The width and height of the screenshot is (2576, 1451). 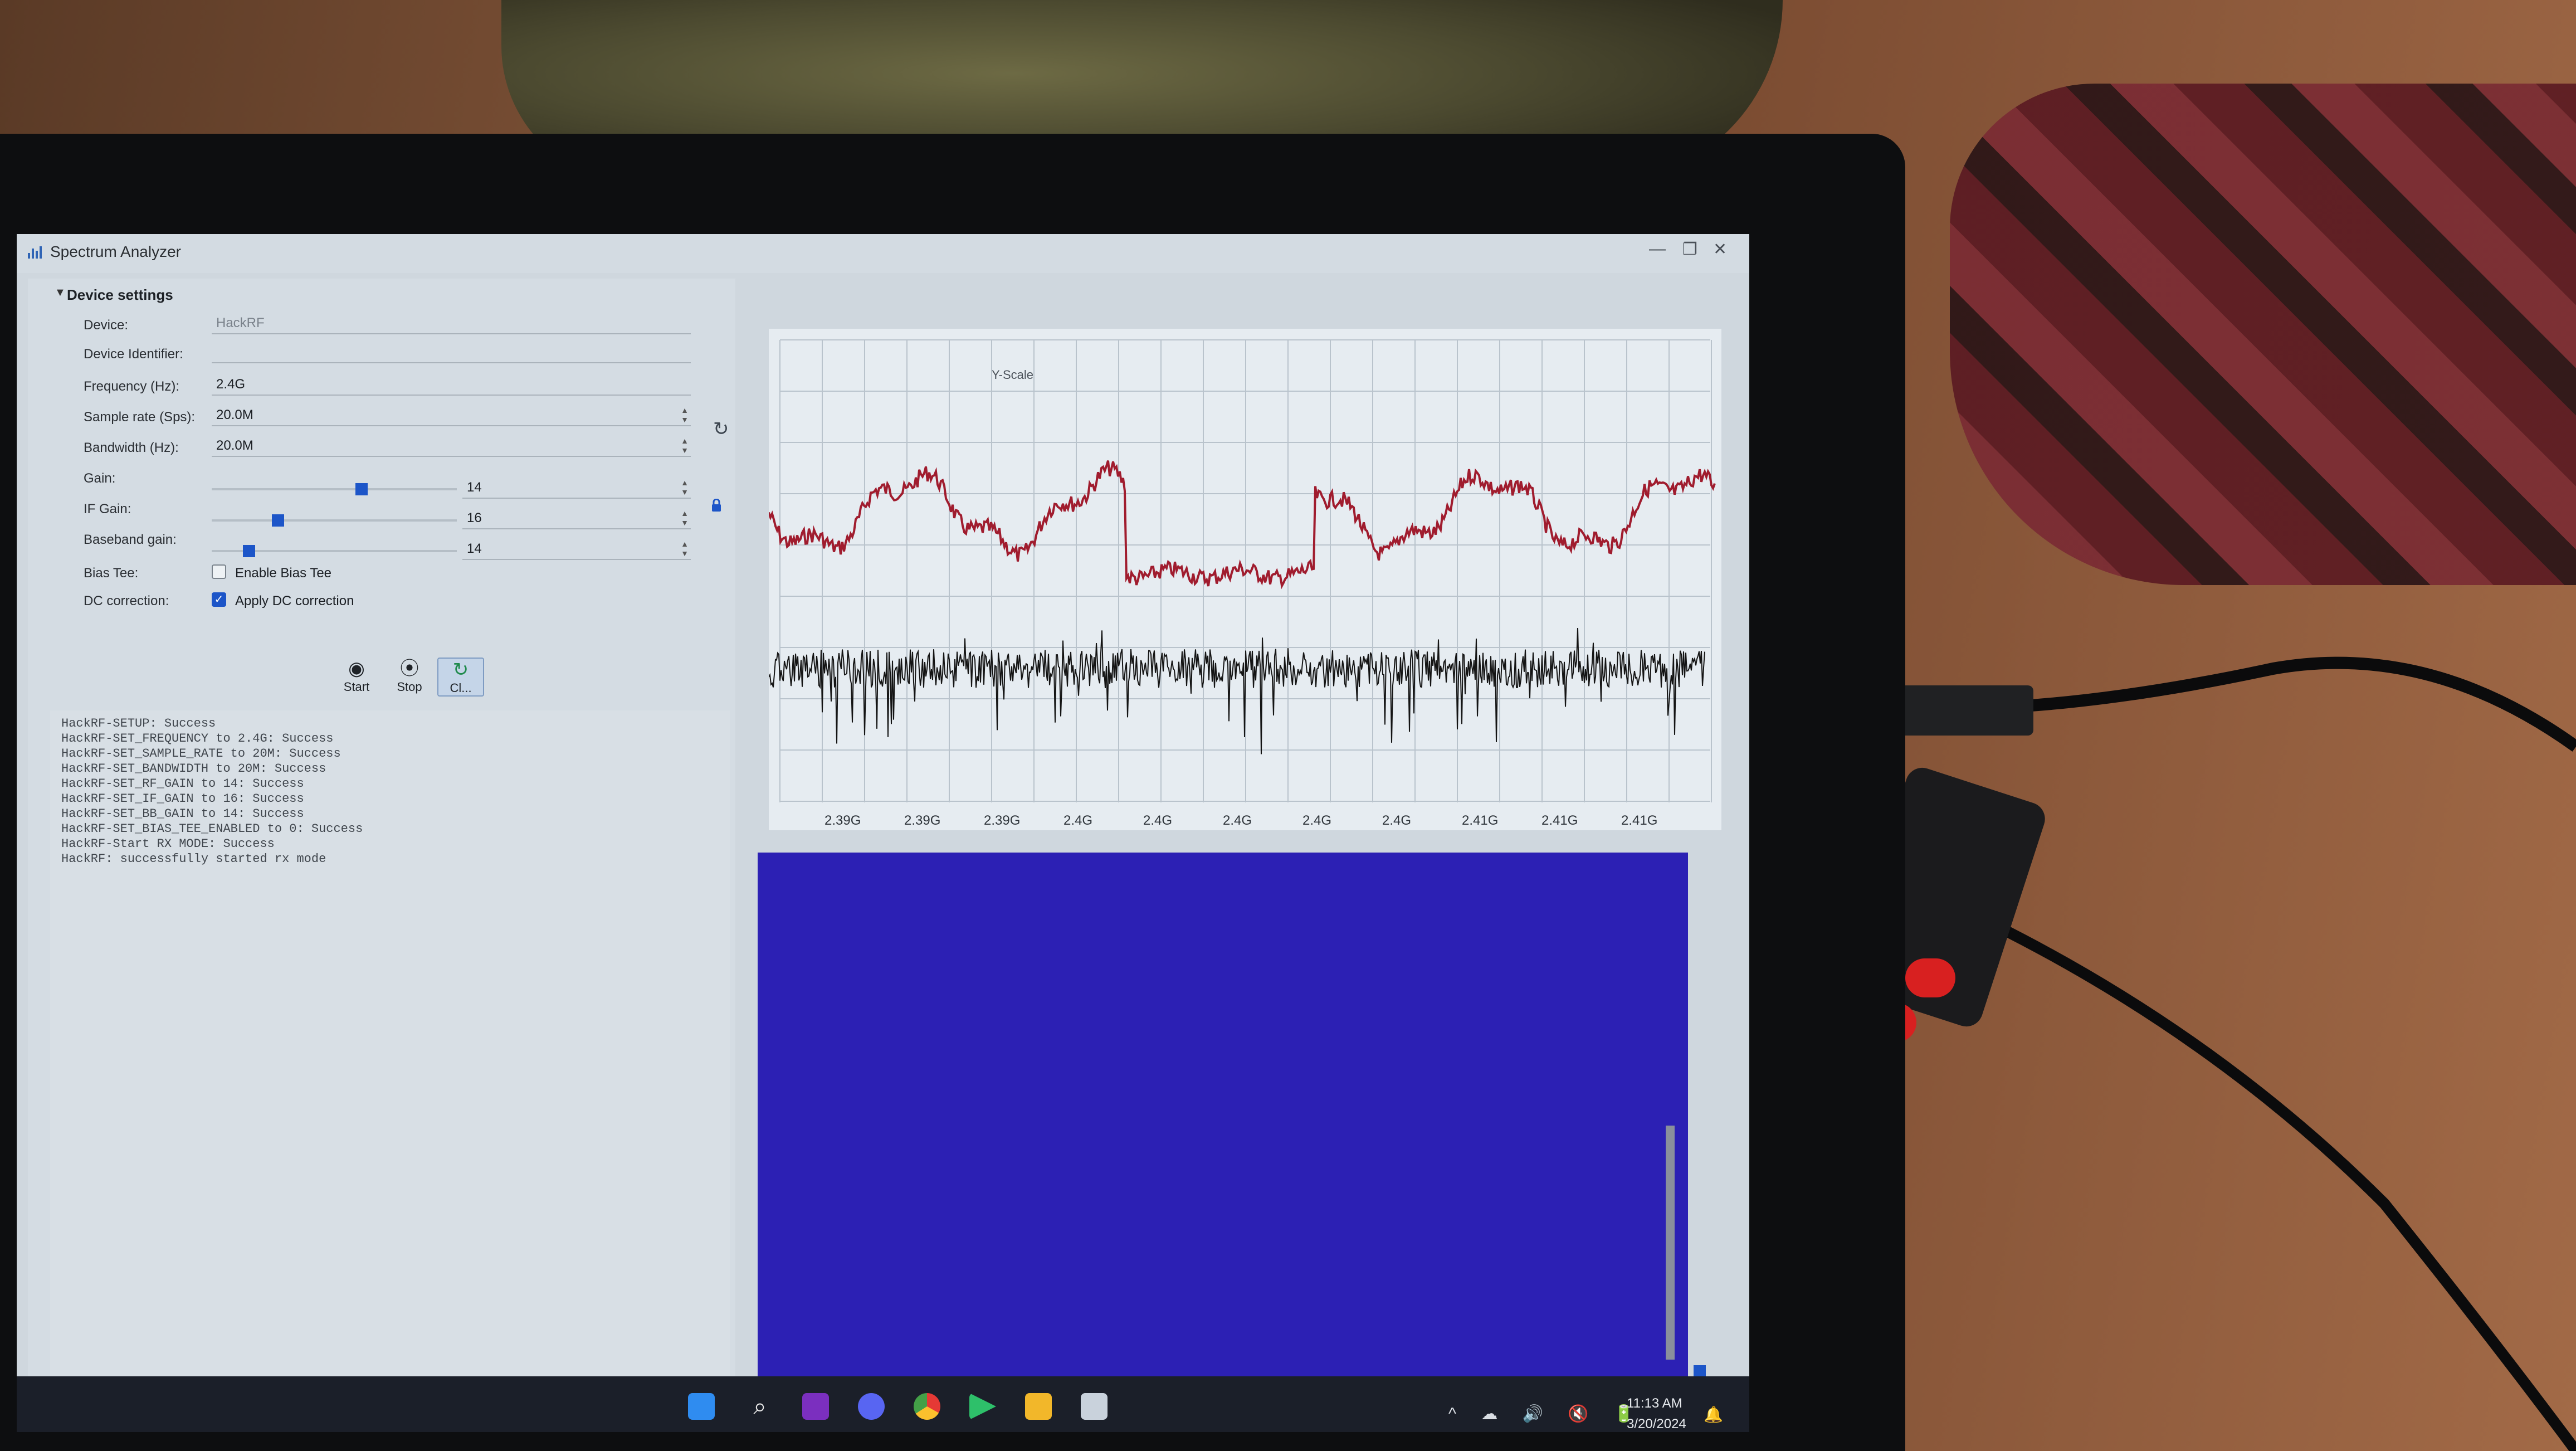 What do you see at coordinates (60, 292) in the screenshot?
I see `collapse-caret-icon: ▼` at bounding box center [60, 292].